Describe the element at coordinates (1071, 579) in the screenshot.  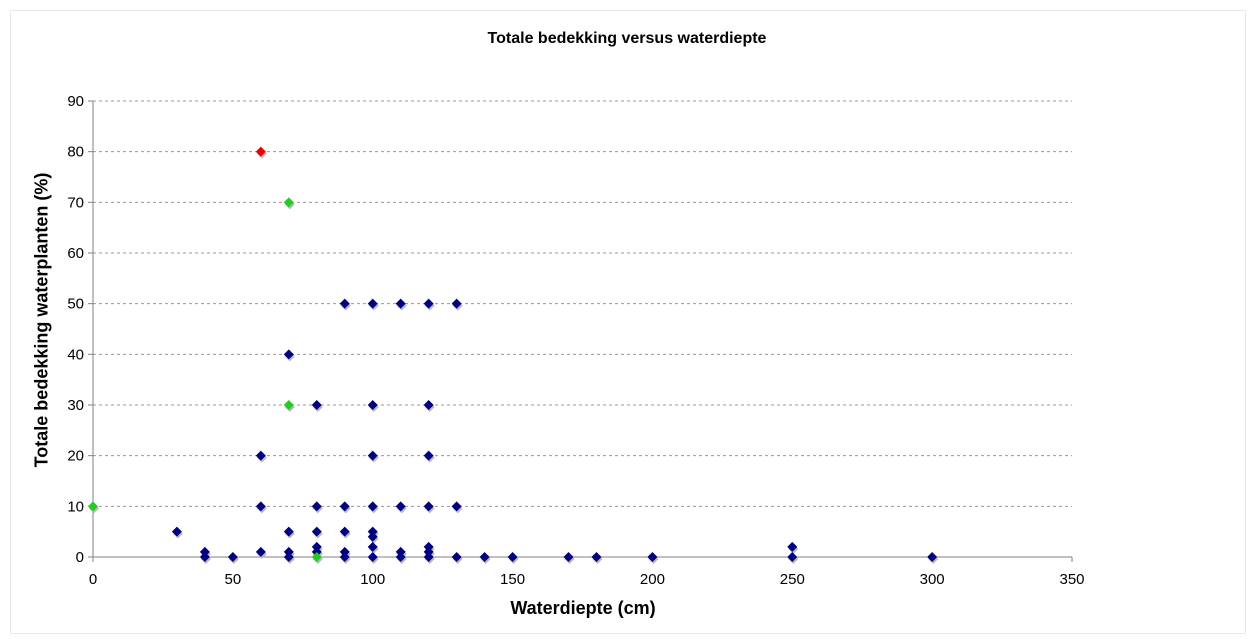
I see `x-tick-label: 350` at that location.